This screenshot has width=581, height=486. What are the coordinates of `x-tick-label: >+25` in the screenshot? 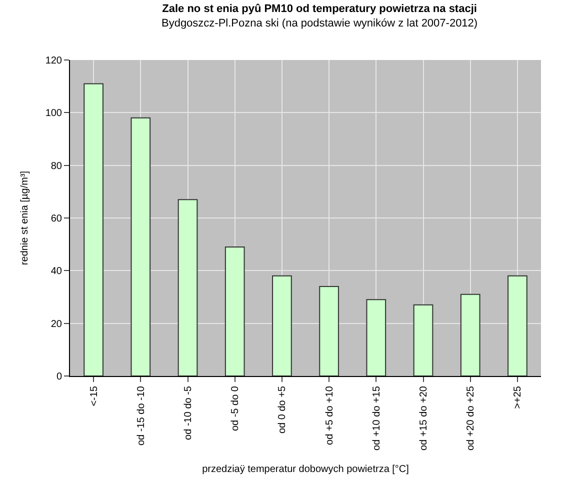 It's located at (518, 397).